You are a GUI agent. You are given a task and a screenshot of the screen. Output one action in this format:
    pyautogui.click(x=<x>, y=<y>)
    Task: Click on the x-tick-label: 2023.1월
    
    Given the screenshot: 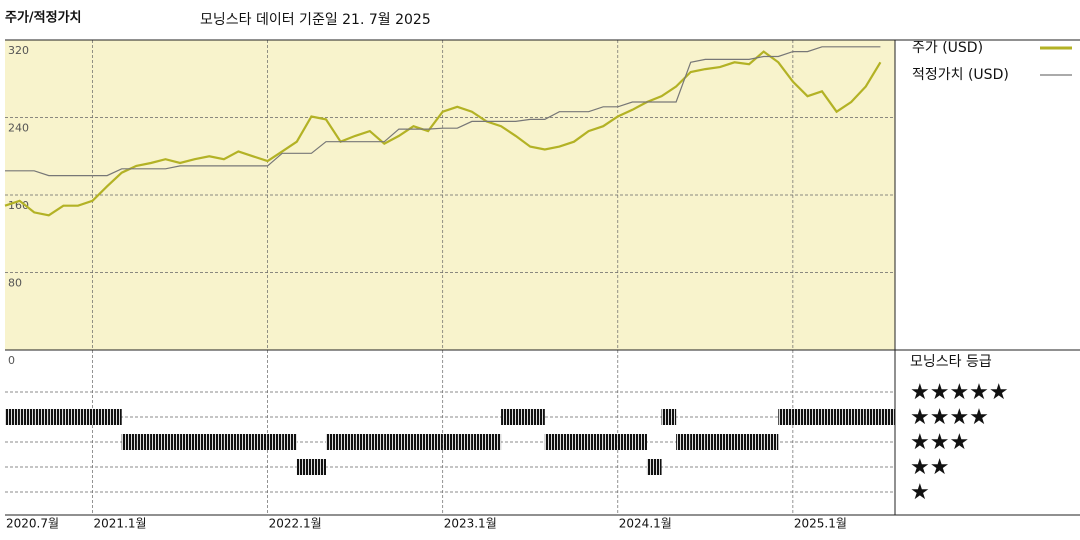 What is the action you would take?
    pyautogui.click(x=470, y=524)
    